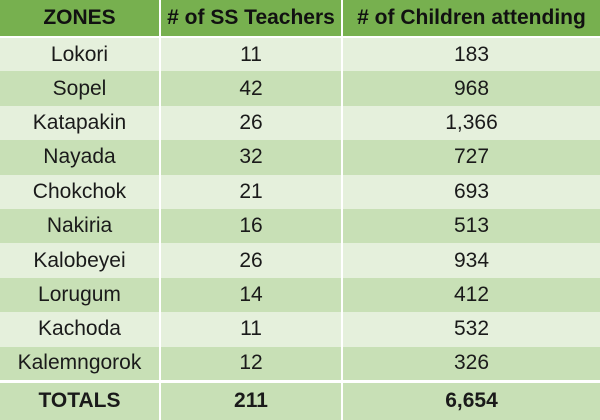 This screenshot has height=420, width=600. I want to click on zone-cell: Kachoda, so click(80, 329).